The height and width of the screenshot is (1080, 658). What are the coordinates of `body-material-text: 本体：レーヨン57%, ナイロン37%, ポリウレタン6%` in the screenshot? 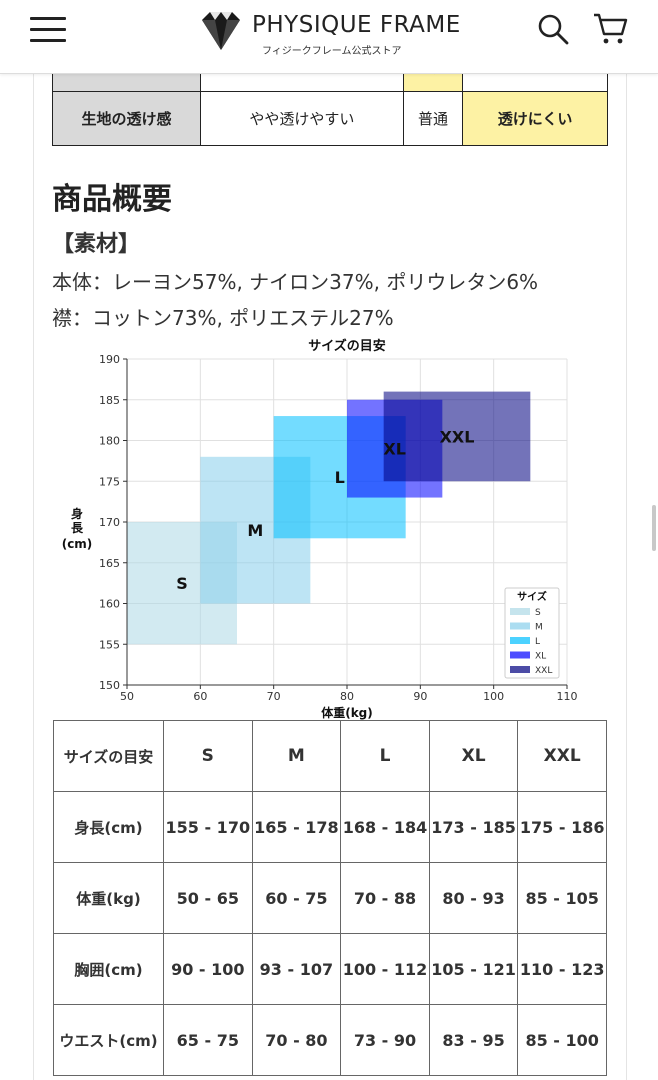 It's located at (295, 282).